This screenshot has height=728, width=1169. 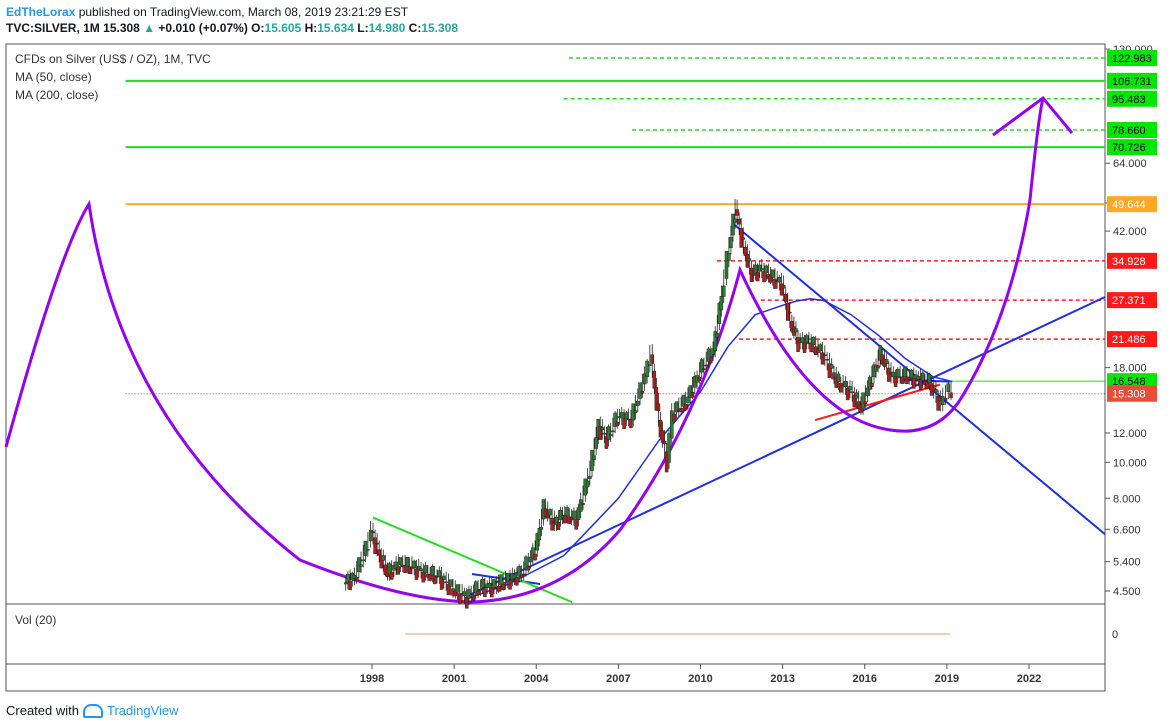 What do you see at coordinates (203, 28) in the screenshot?
I see `price-change: +0.010 (+0.07%)` at bounding box center [203, 28].